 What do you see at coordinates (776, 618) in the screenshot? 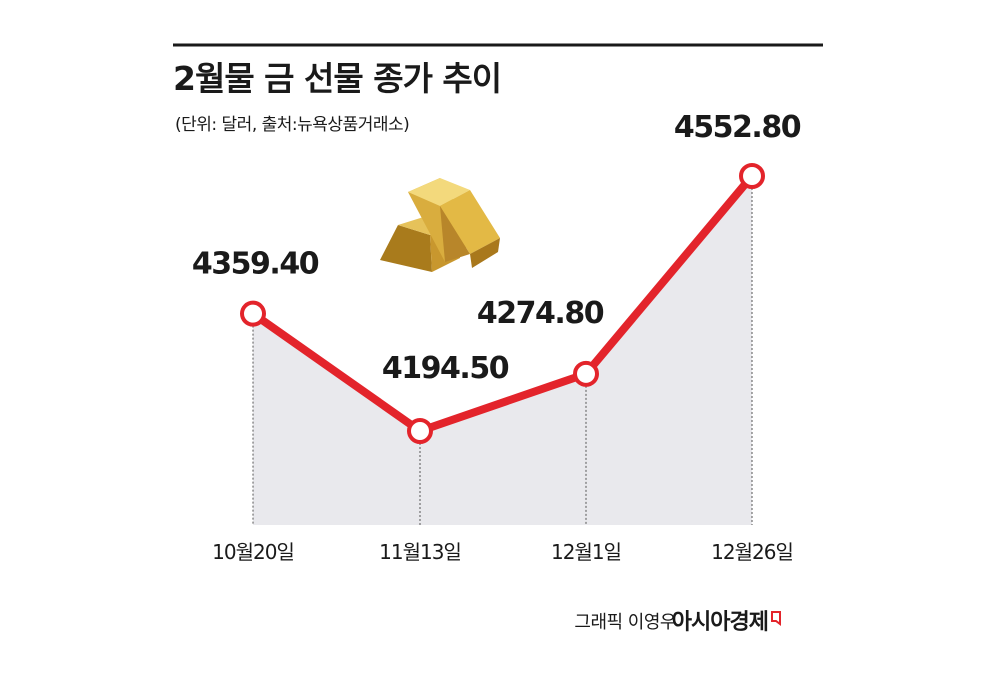
I see `brand-mark` at bounding box center [776, 618].